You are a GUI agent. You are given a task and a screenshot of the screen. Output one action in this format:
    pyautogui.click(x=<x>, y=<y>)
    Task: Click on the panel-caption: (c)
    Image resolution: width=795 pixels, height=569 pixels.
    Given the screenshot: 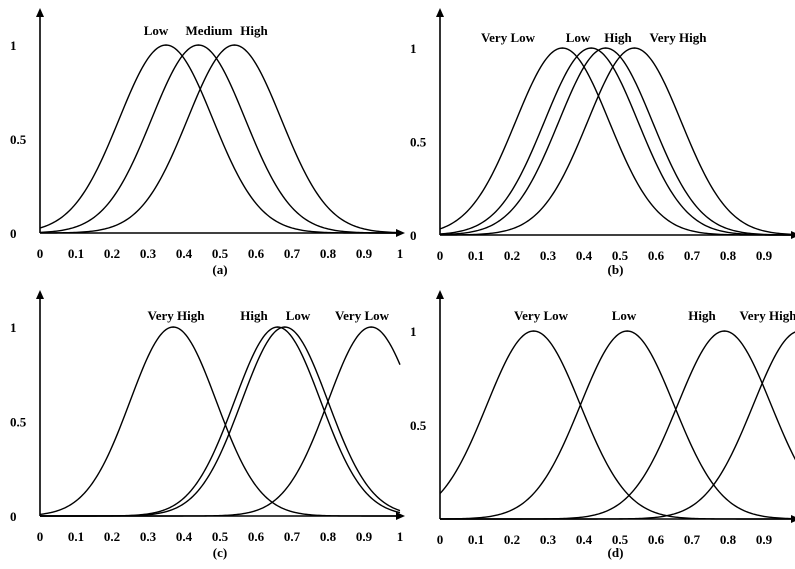 What is the action you would take?
    pyautogui.click(x=220, y=552)
    